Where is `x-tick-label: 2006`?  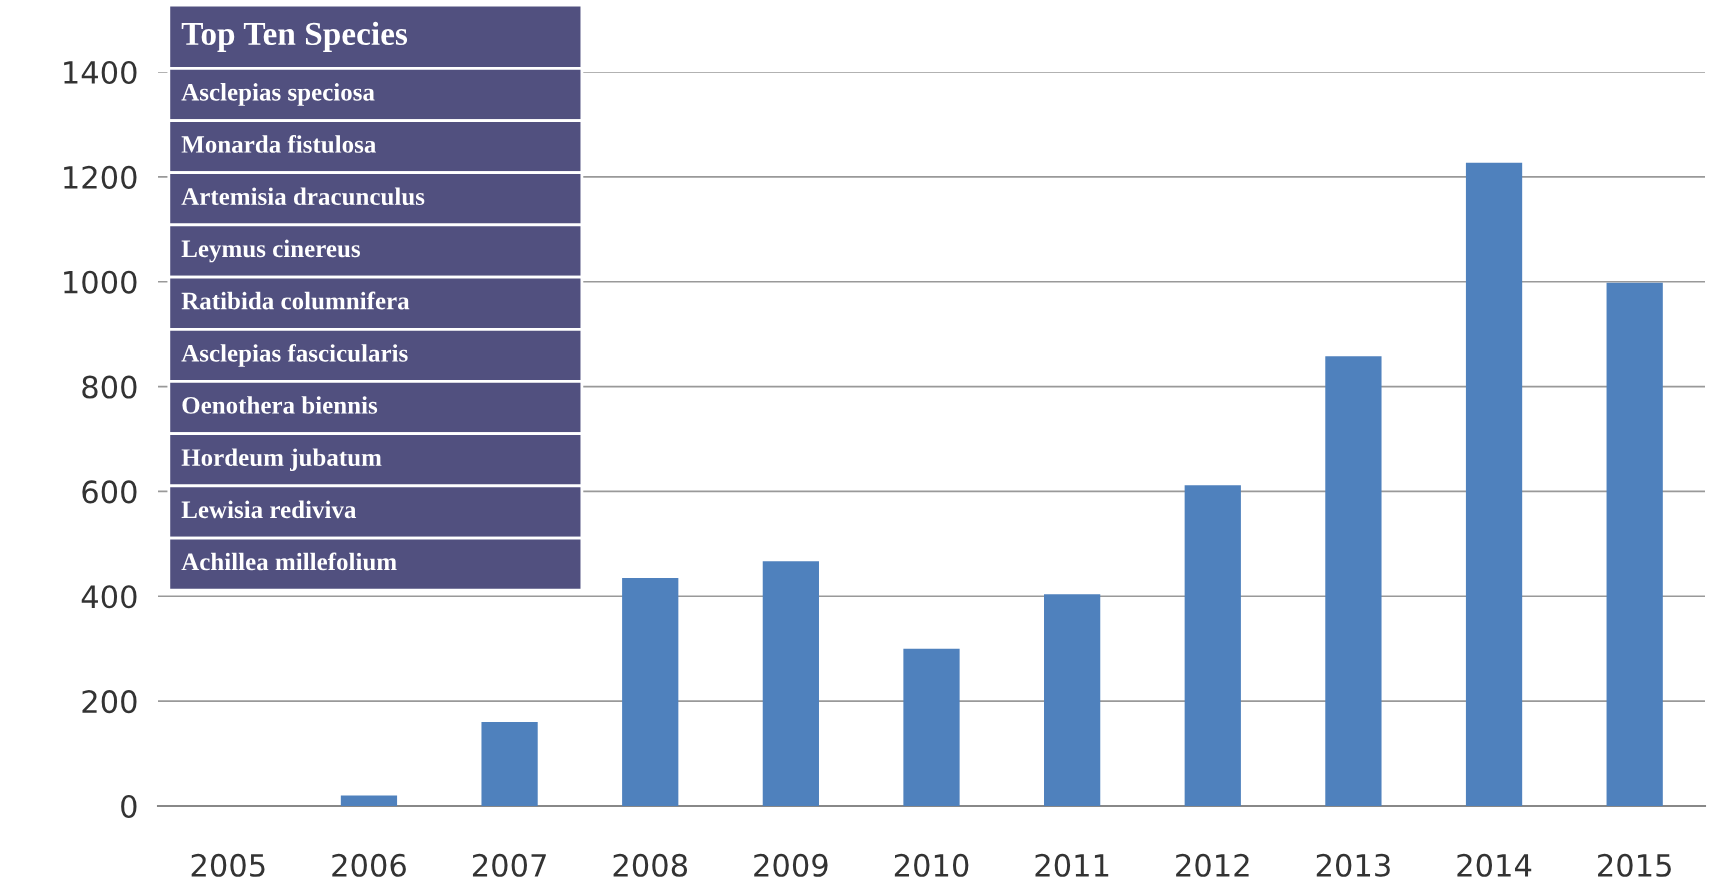
x-tick-label: 2006 is located at coordinates (369, 865).